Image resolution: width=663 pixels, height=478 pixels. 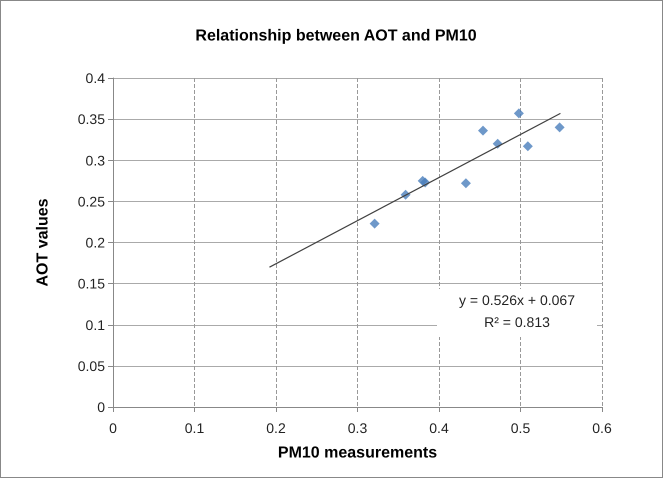 What do you see at coordinates (520, 428) in the screenshot?
I see `x-tick-label: 0.5` at bounding box center [520, 428].